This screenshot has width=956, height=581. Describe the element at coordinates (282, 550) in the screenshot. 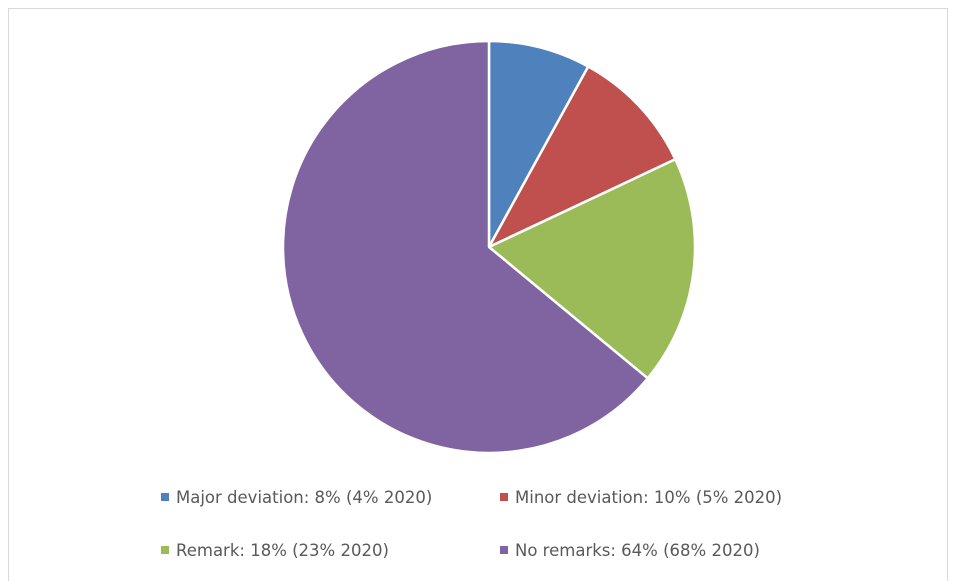

I see `legend-label-remark: Remark: 18% (23% 2020)` at that location.